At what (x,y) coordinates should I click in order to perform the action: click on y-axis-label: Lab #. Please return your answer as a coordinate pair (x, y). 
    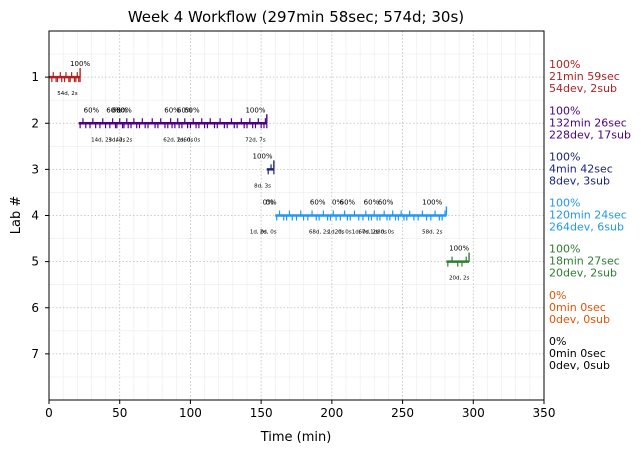
    Looking at the image, I should click on (16, 215).